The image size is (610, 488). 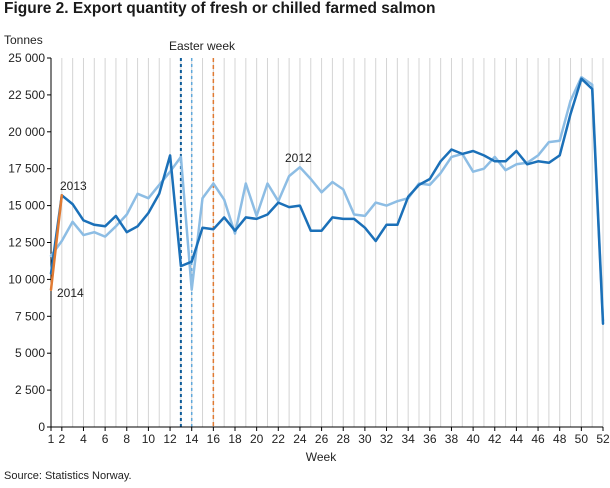 I want to click on x-tick-label-18: 18, so click(x=235, y=439).